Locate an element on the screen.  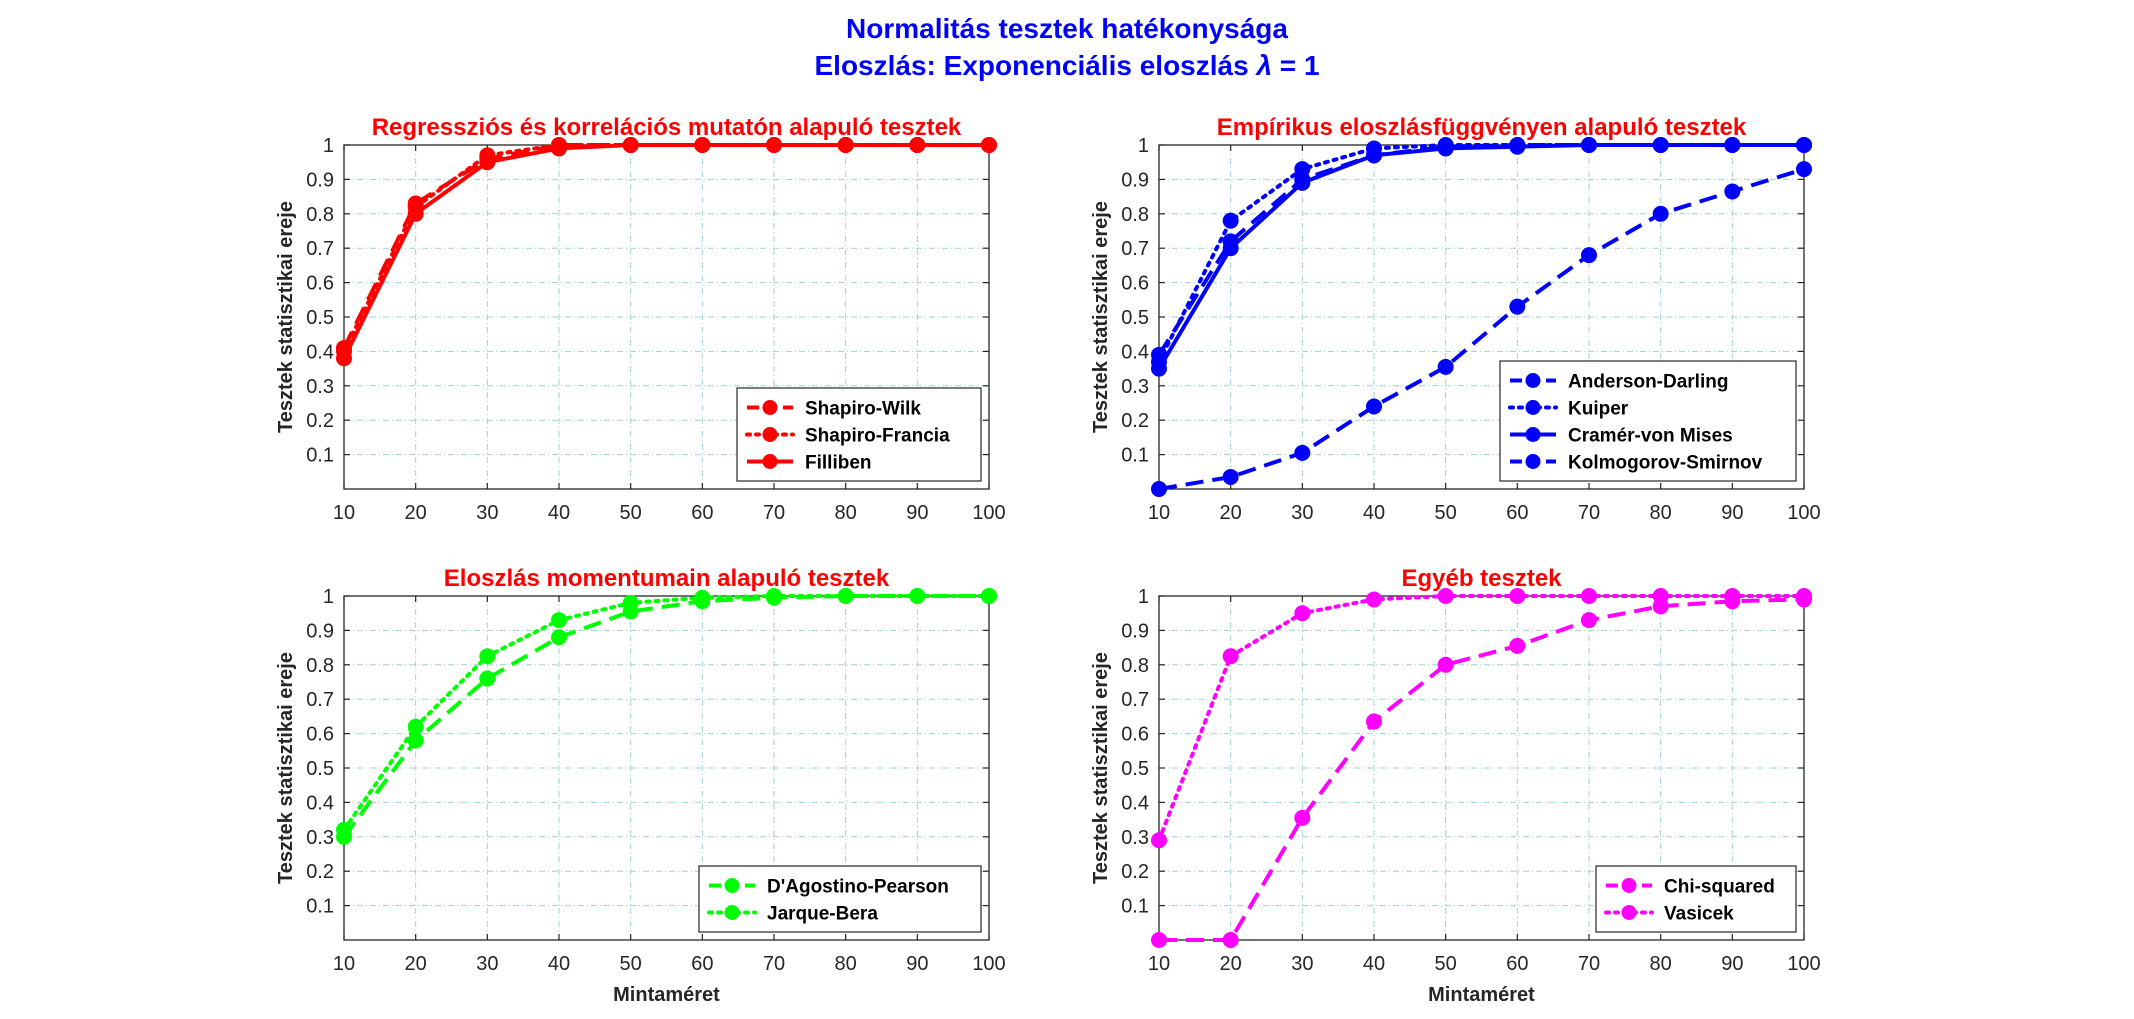
legend-entry-label: Cramér-von Mises is located at coordinates (1650, 436).